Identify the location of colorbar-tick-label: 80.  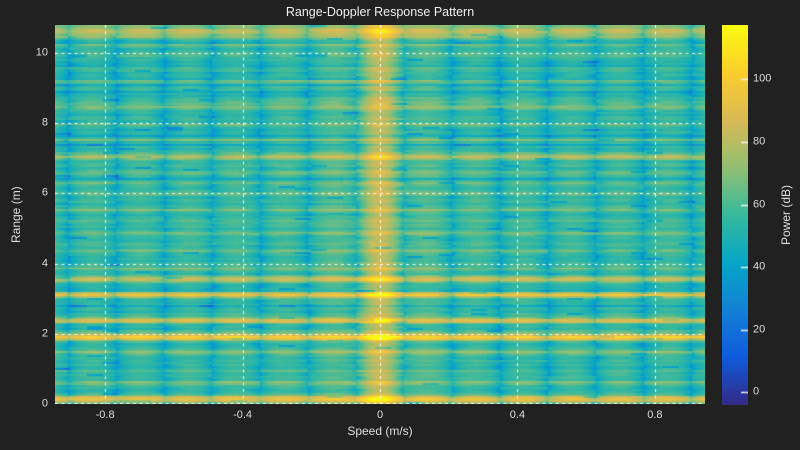
(759, 141).